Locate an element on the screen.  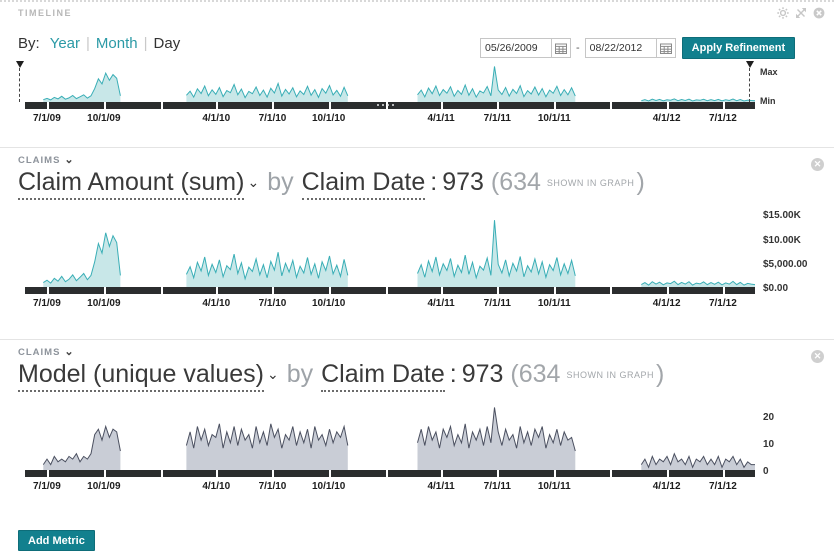
shown-in-graph-note: SHOWN IN GRAPH is located at coordinates (590, 183).